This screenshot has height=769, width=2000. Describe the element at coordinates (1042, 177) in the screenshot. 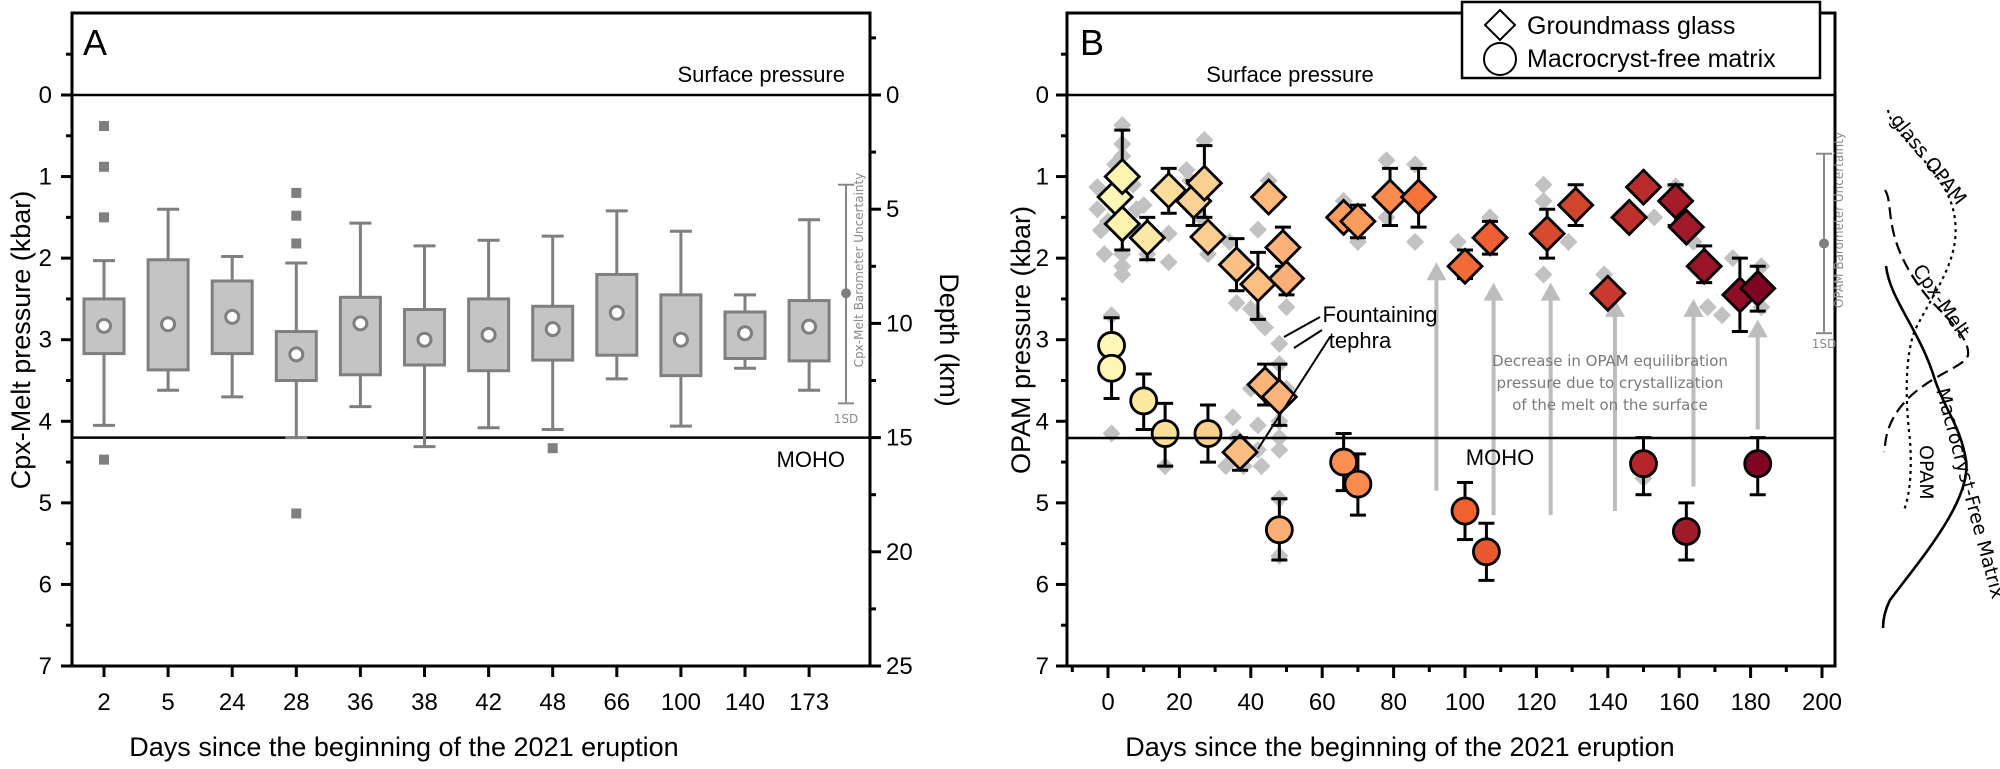

I see `y-tick-label: 1` at that location.